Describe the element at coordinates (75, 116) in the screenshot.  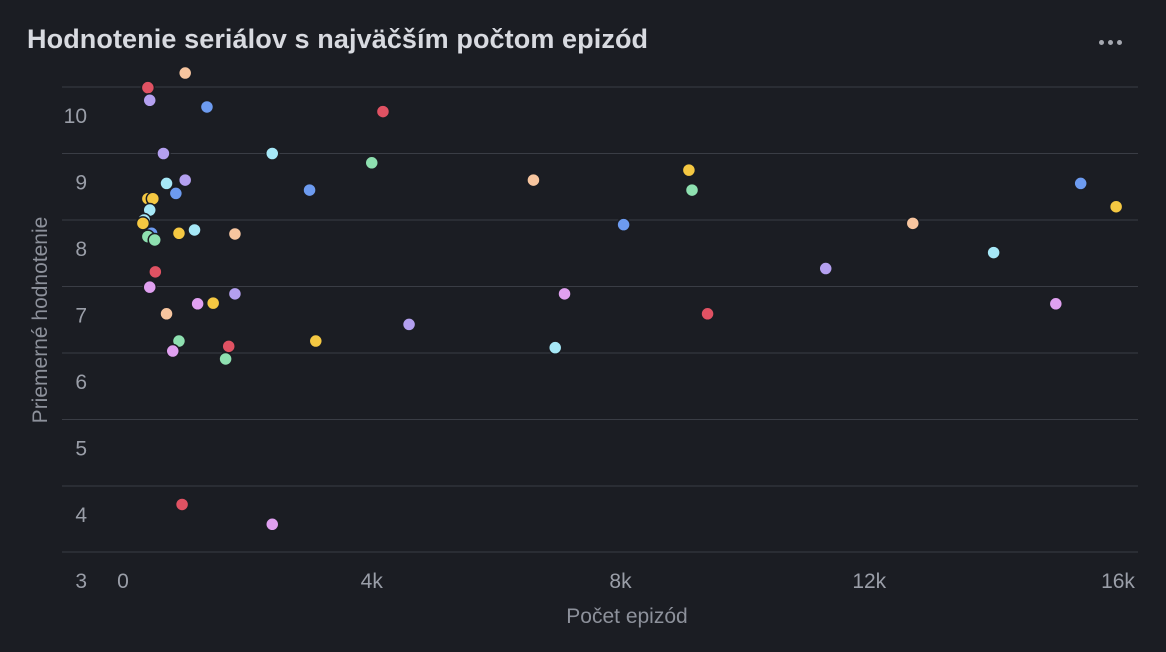
I see `y-tick-label: 10` at that location.